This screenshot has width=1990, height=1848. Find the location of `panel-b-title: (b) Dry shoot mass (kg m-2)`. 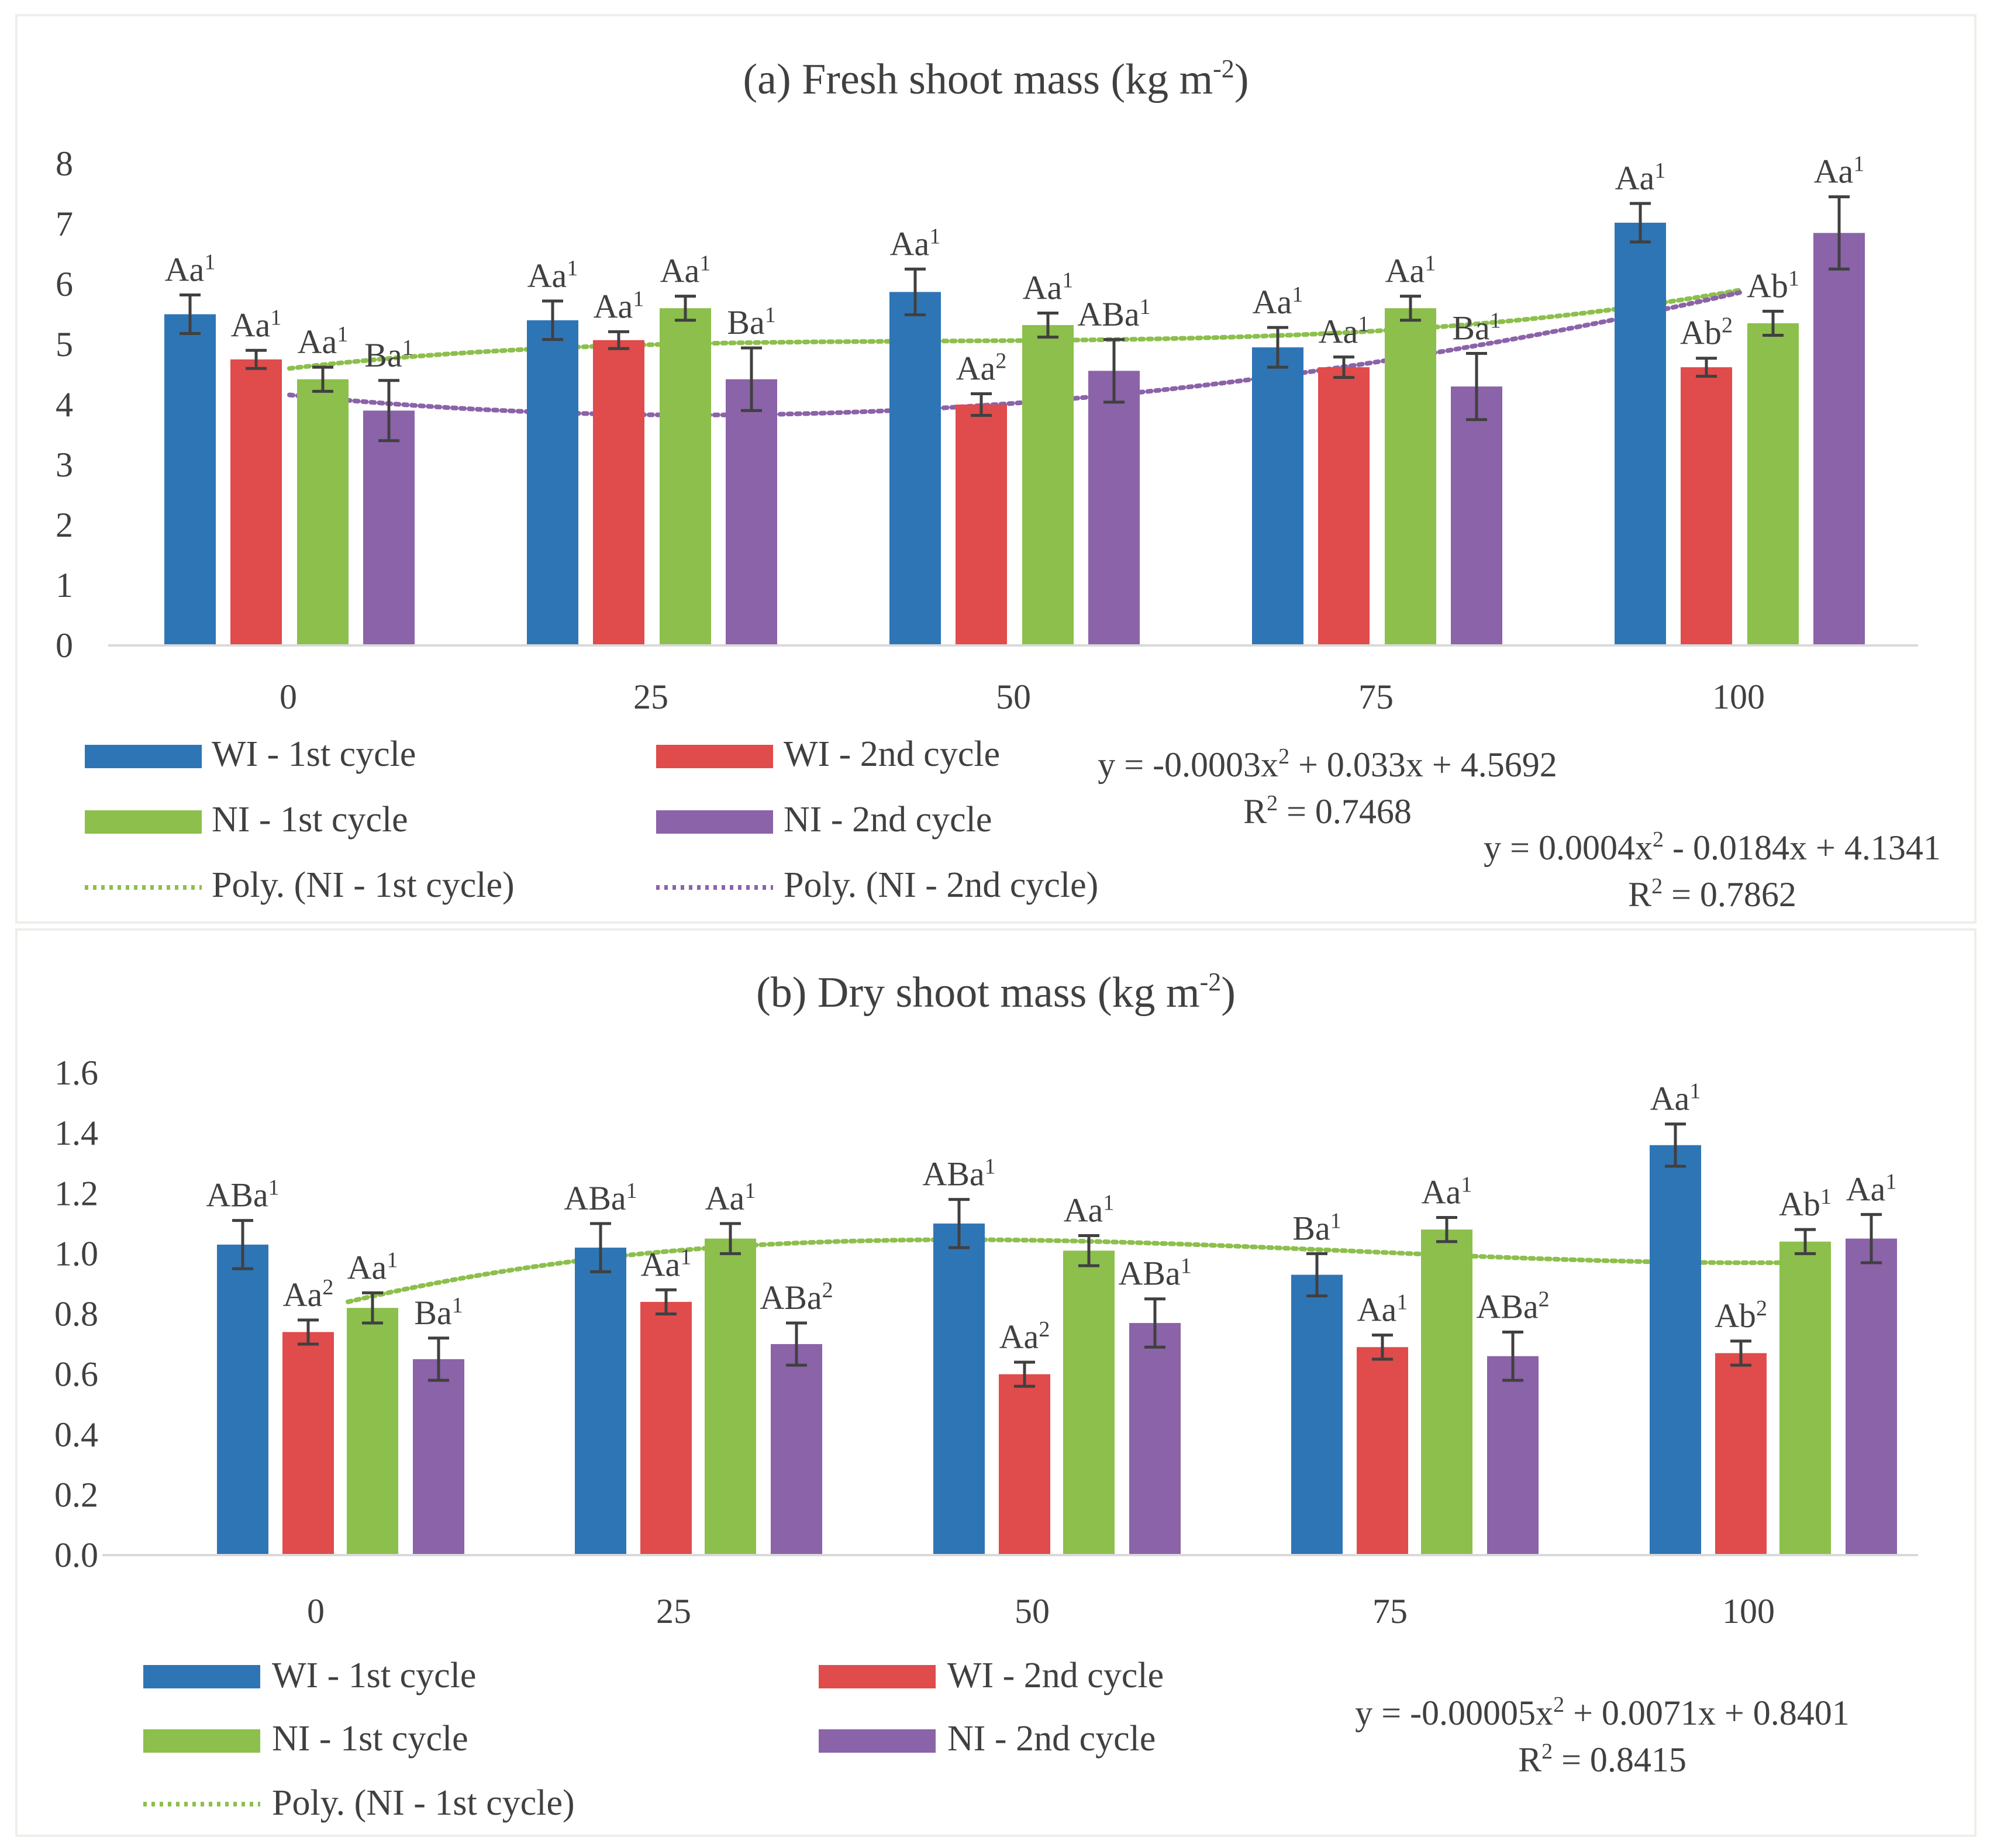

panel-b-title: (b) Dry shoot mass (kg m-2) is located at coordinates (996, 992).